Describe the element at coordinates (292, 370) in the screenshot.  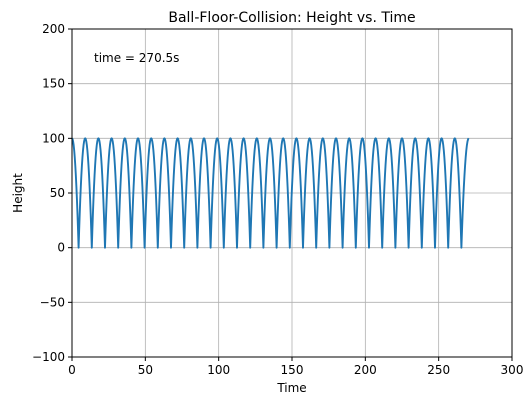
I see `x-tick-label: 150` at that location.